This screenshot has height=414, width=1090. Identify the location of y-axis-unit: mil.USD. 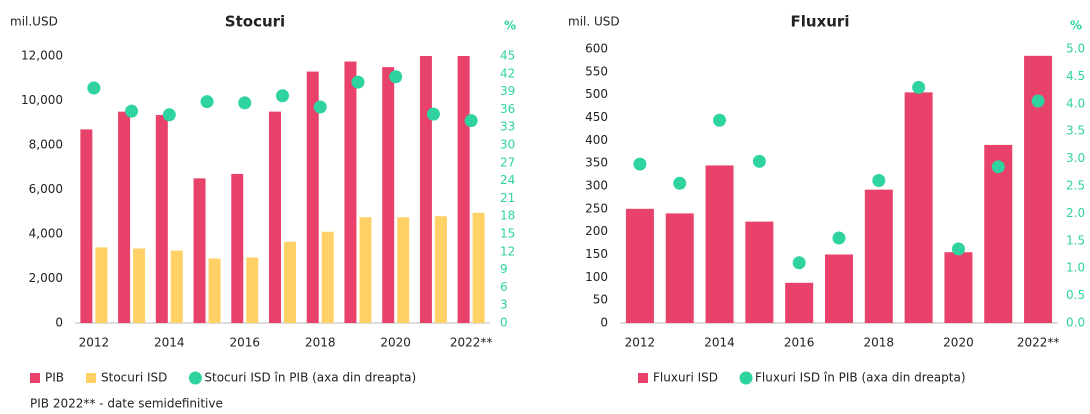
(34, 22).